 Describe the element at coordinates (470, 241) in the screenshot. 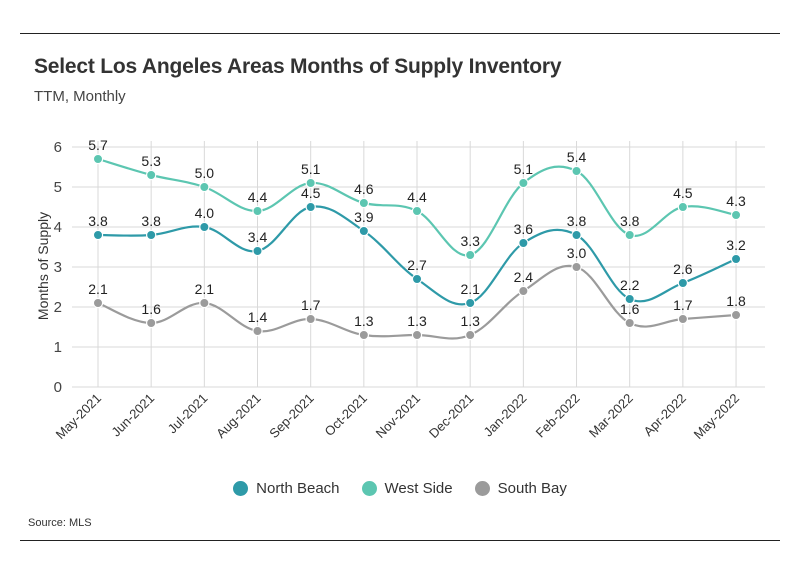

I see `data-label-west-side: 3.3` at that location.